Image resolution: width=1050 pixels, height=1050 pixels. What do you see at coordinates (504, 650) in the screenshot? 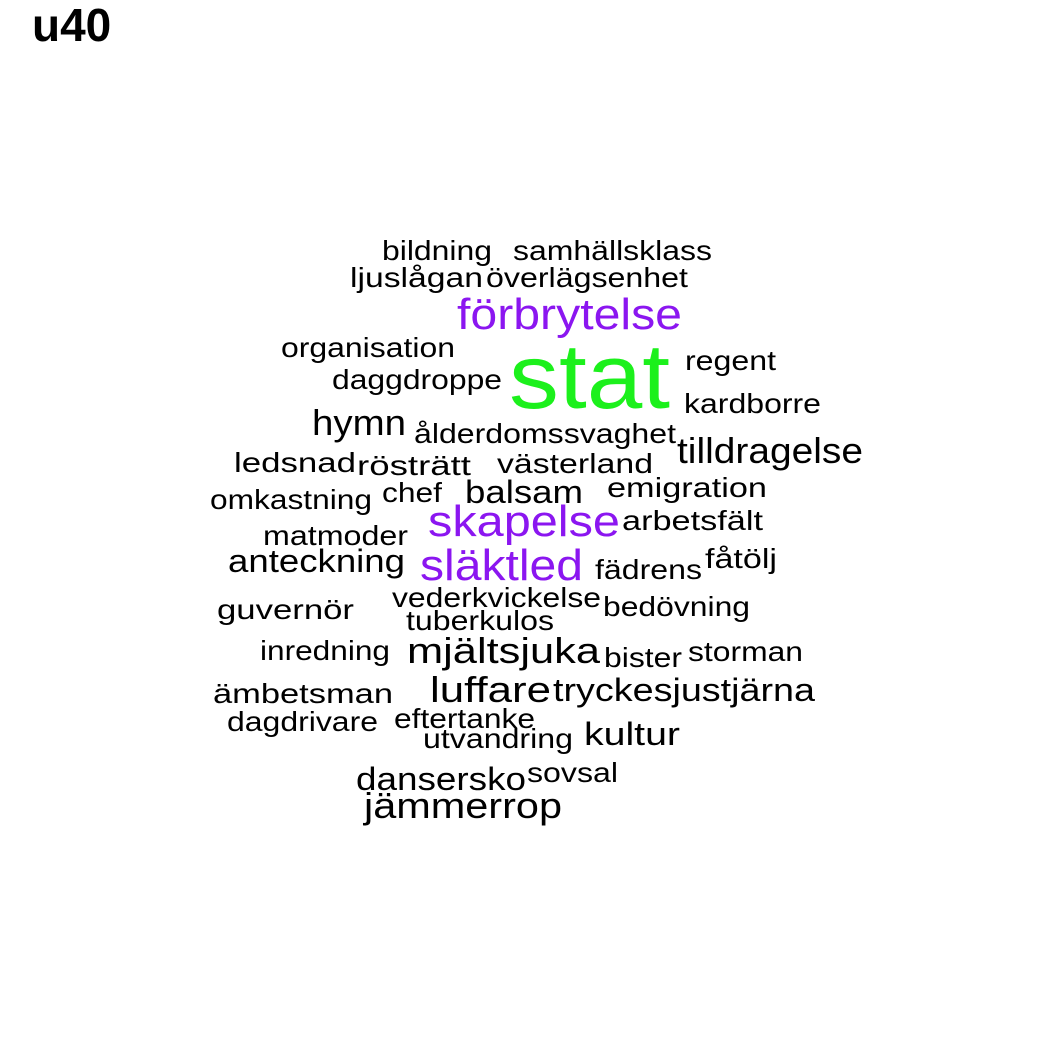
I see `word-33: mjältsjuka` at bounding box center [504, 650].